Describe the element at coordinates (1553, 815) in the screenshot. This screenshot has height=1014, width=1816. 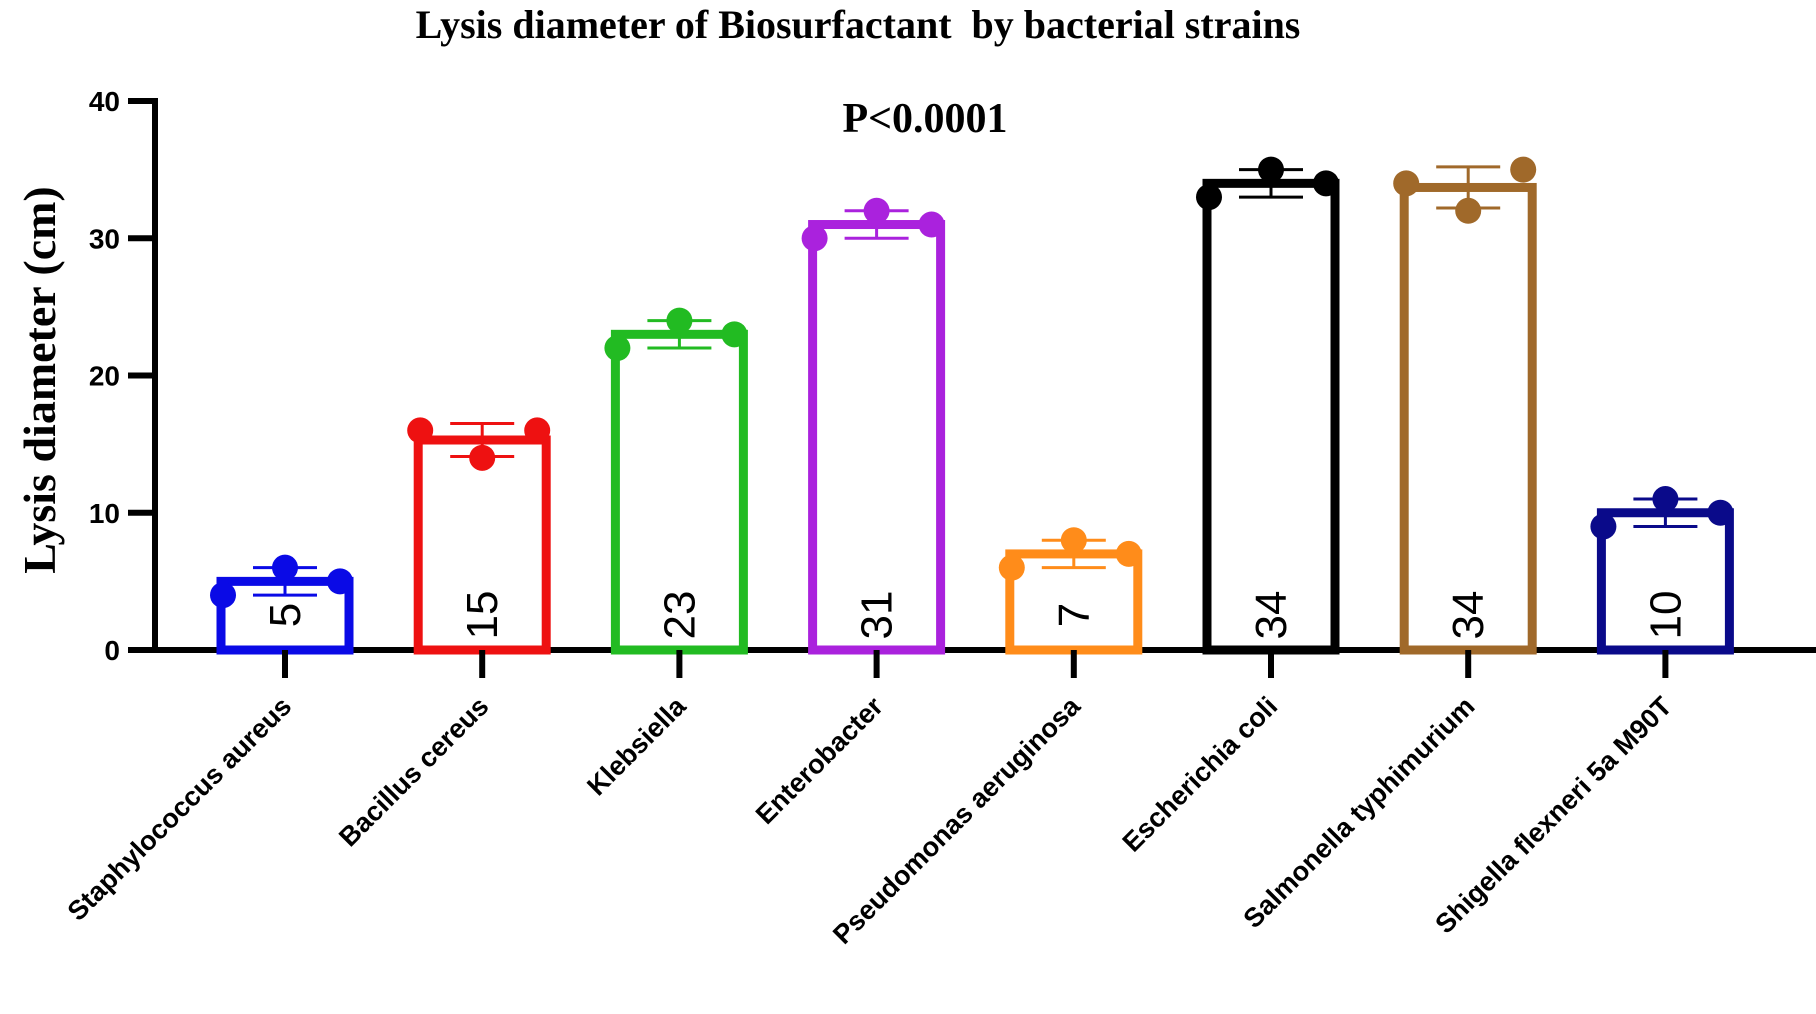
I see `x-tick-label: Shigella flexneri 5a M90T` at that location.